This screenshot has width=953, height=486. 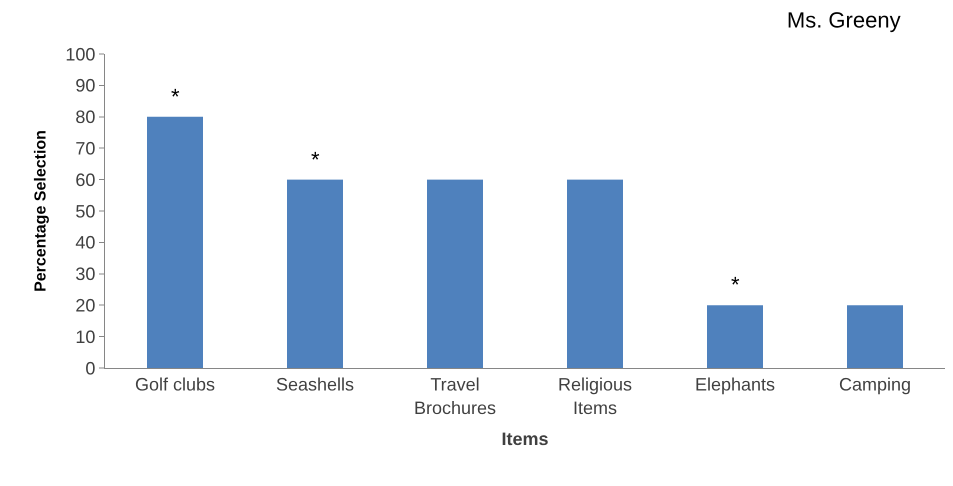 What do you see at coordinates (85, 336) in the screenshot?
I see `y-tick-label: 10` at bounding box center [85, 336].